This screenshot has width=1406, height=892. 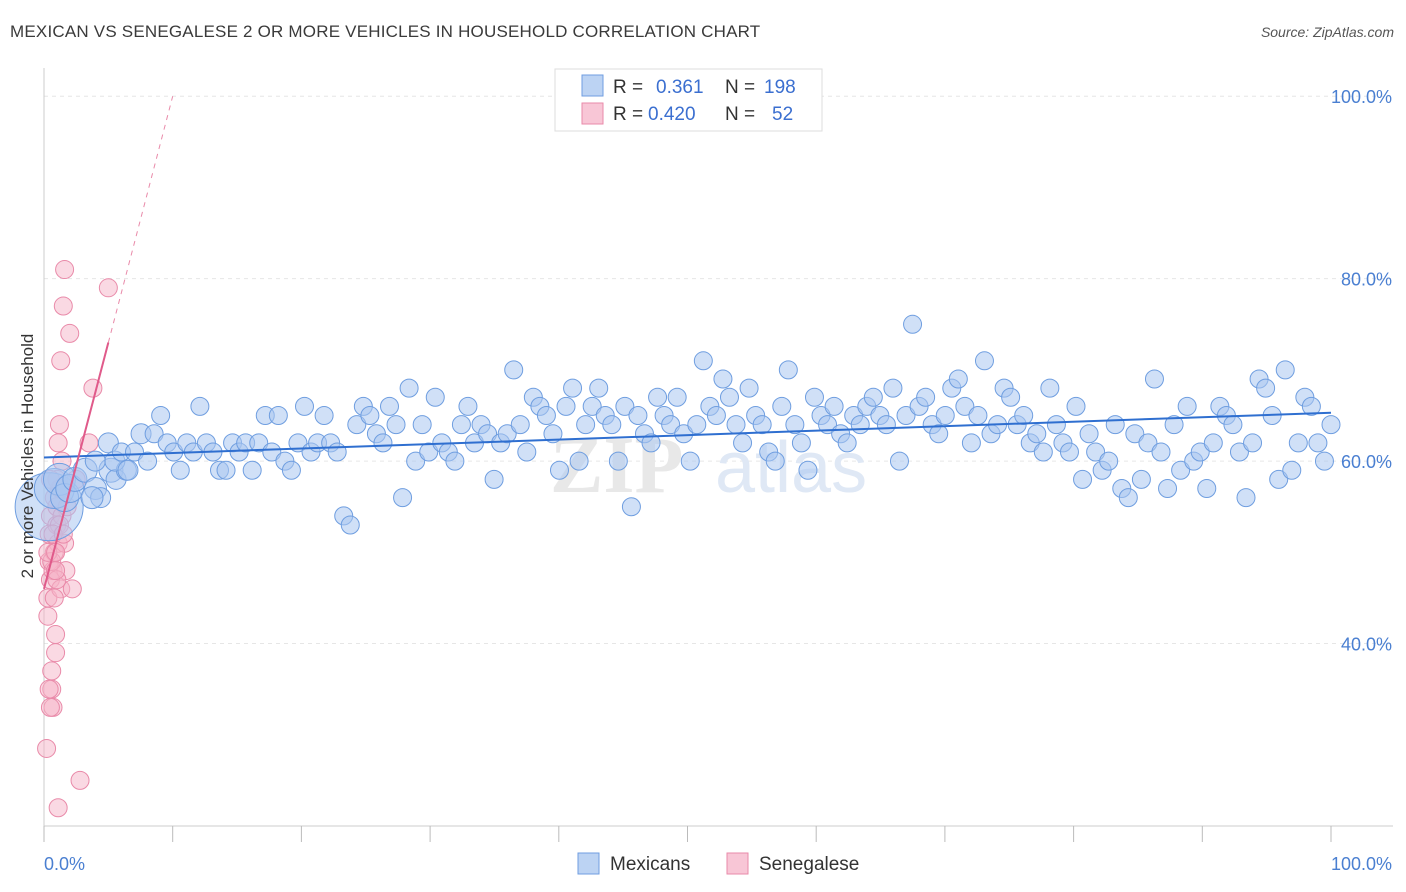 I want to click on legend-n-value: 52, so click(x=782, y=114).